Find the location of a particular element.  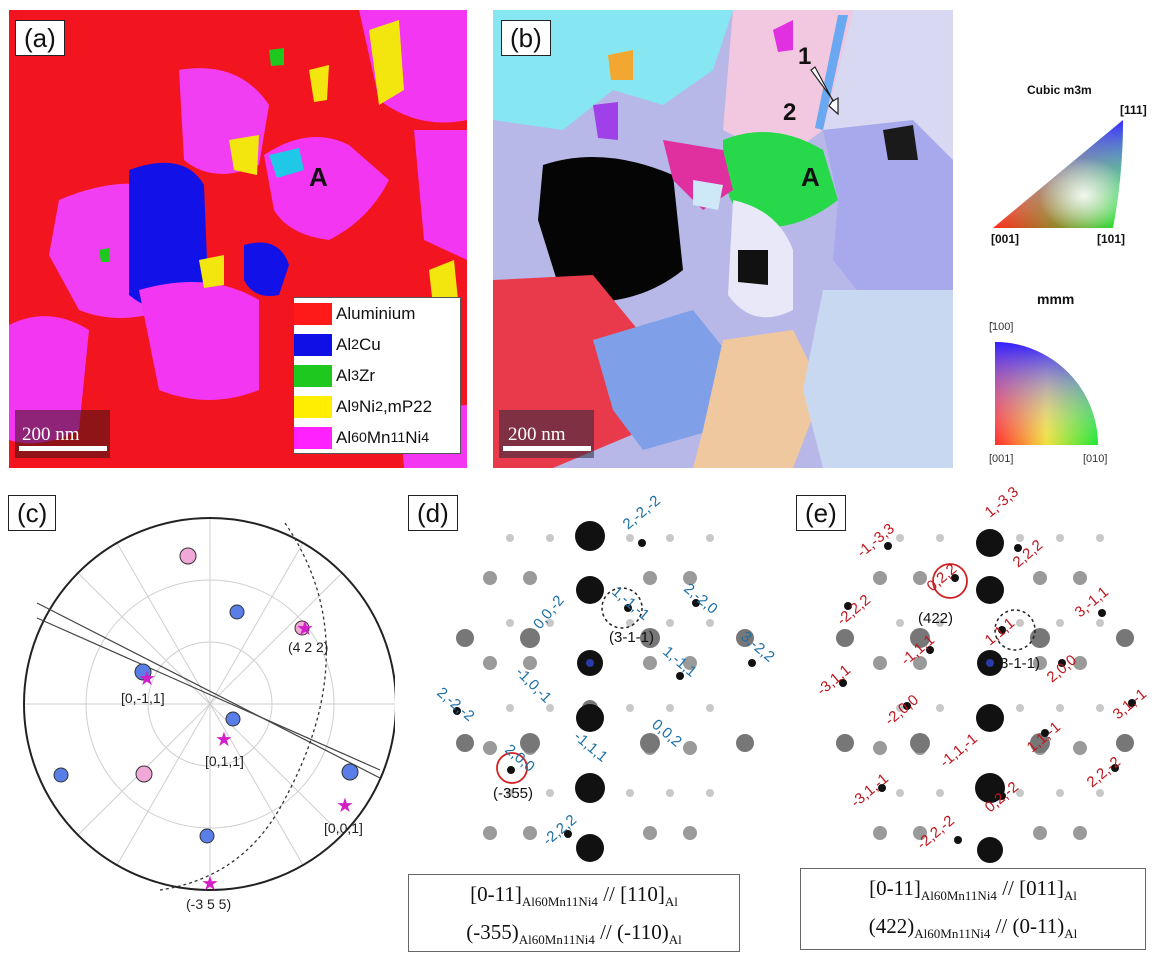

cubic-101-label: [101] is located at coordinates (1111, 239).